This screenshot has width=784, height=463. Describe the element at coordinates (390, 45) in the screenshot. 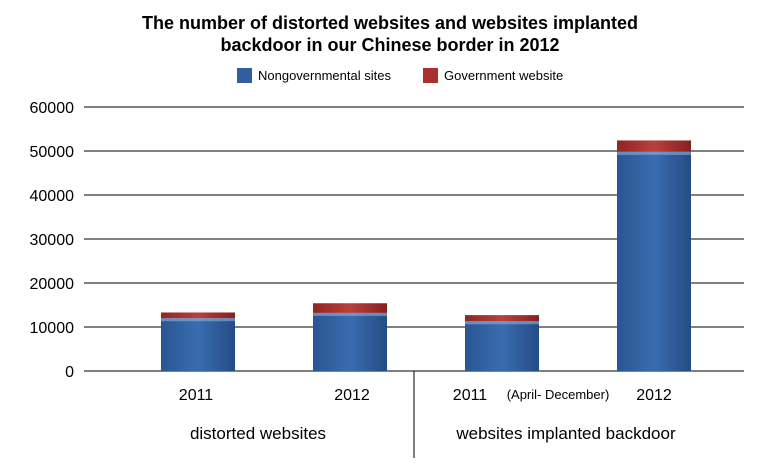

I see `chart-title-line-2: backdoor in our Chinese border in 2012` at that location.